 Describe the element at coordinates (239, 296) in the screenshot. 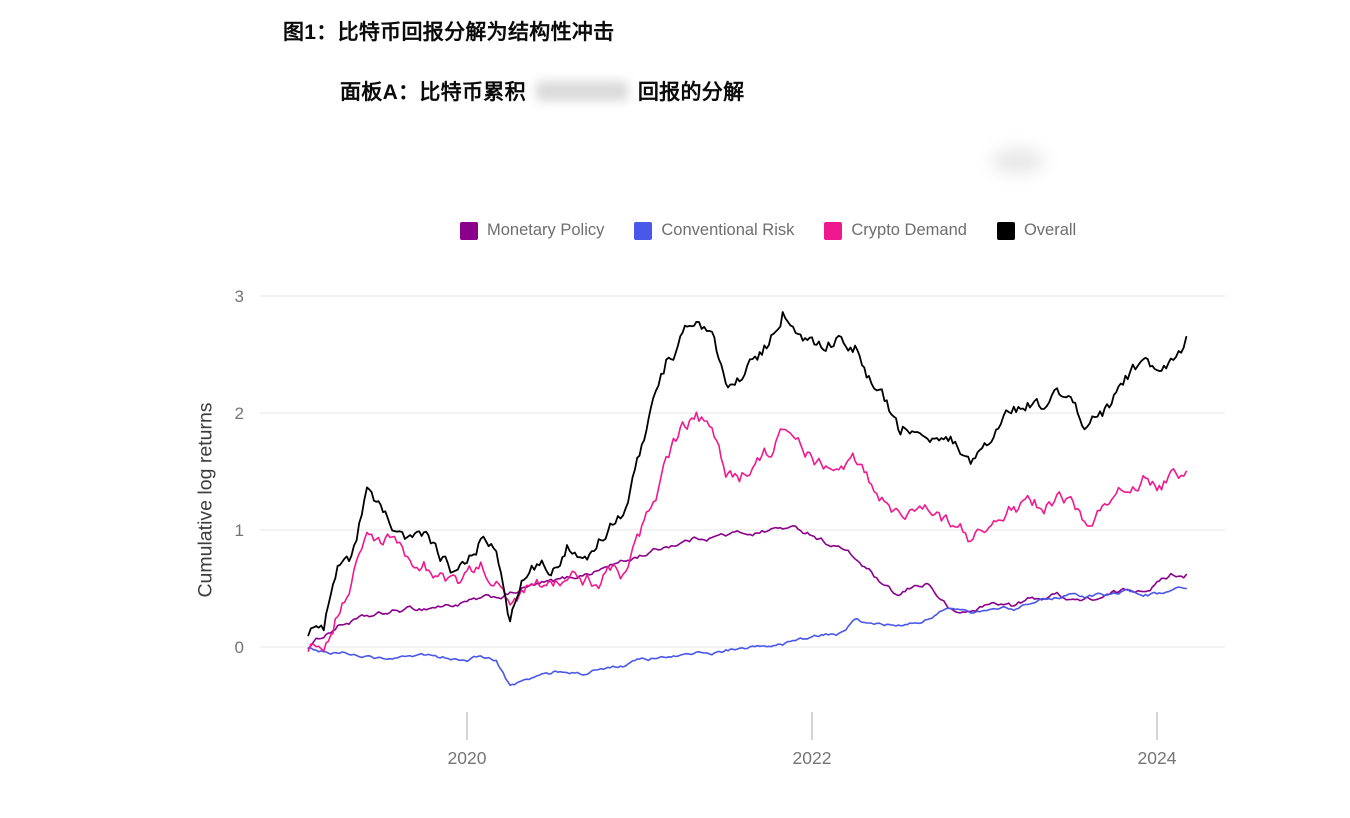

I see `y-tick-label: 3` at that location.